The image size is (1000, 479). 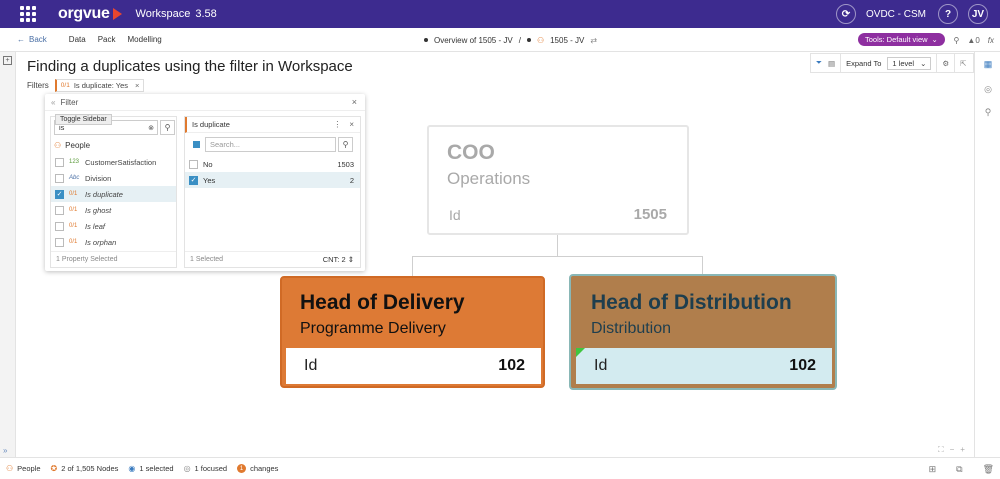 What do you see at coordinates (703, 332) in the screenshot?
I see `node-head-of-distribution: Head of Distribution Distribution Id 102` at bounding box center [703, 332].